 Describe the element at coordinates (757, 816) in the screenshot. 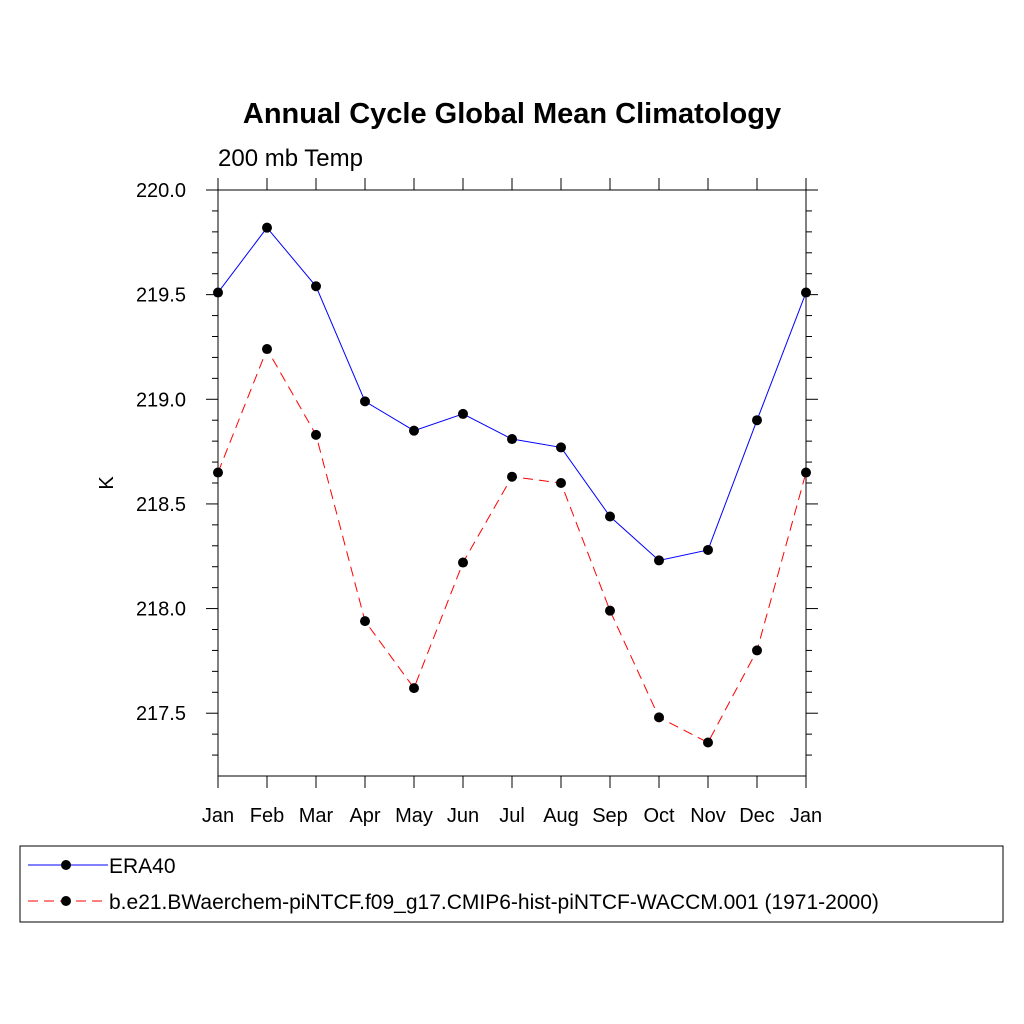

I see `x-tick-label: Dec` at that location.